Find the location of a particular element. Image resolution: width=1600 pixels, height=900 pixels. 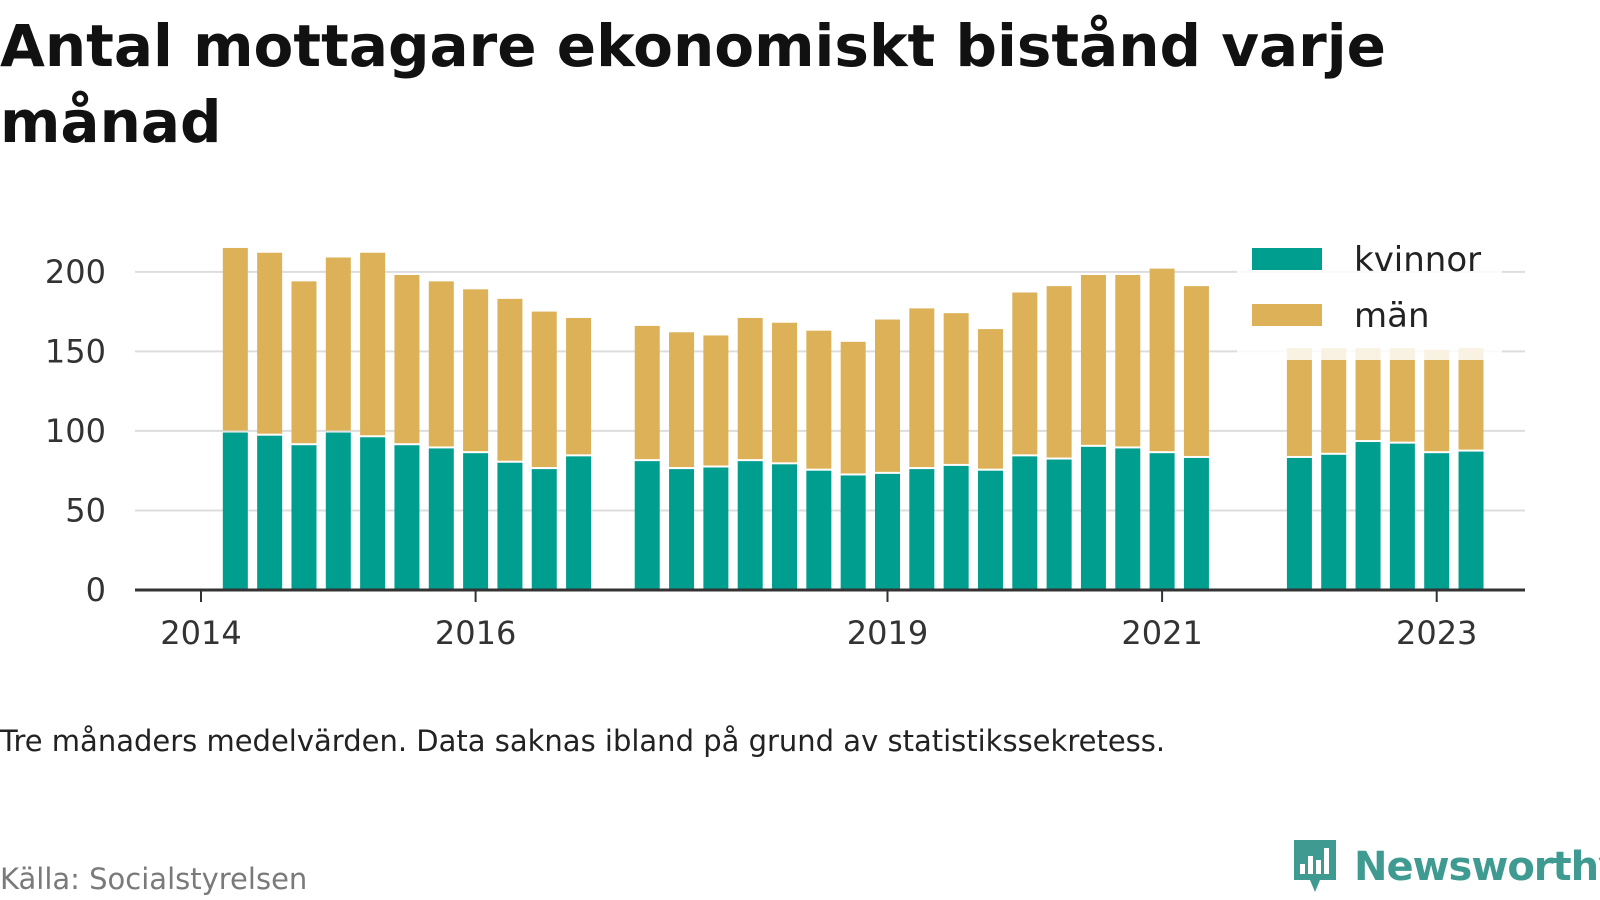

legend-label: kvinnor is located at coordinates (1417, 260).